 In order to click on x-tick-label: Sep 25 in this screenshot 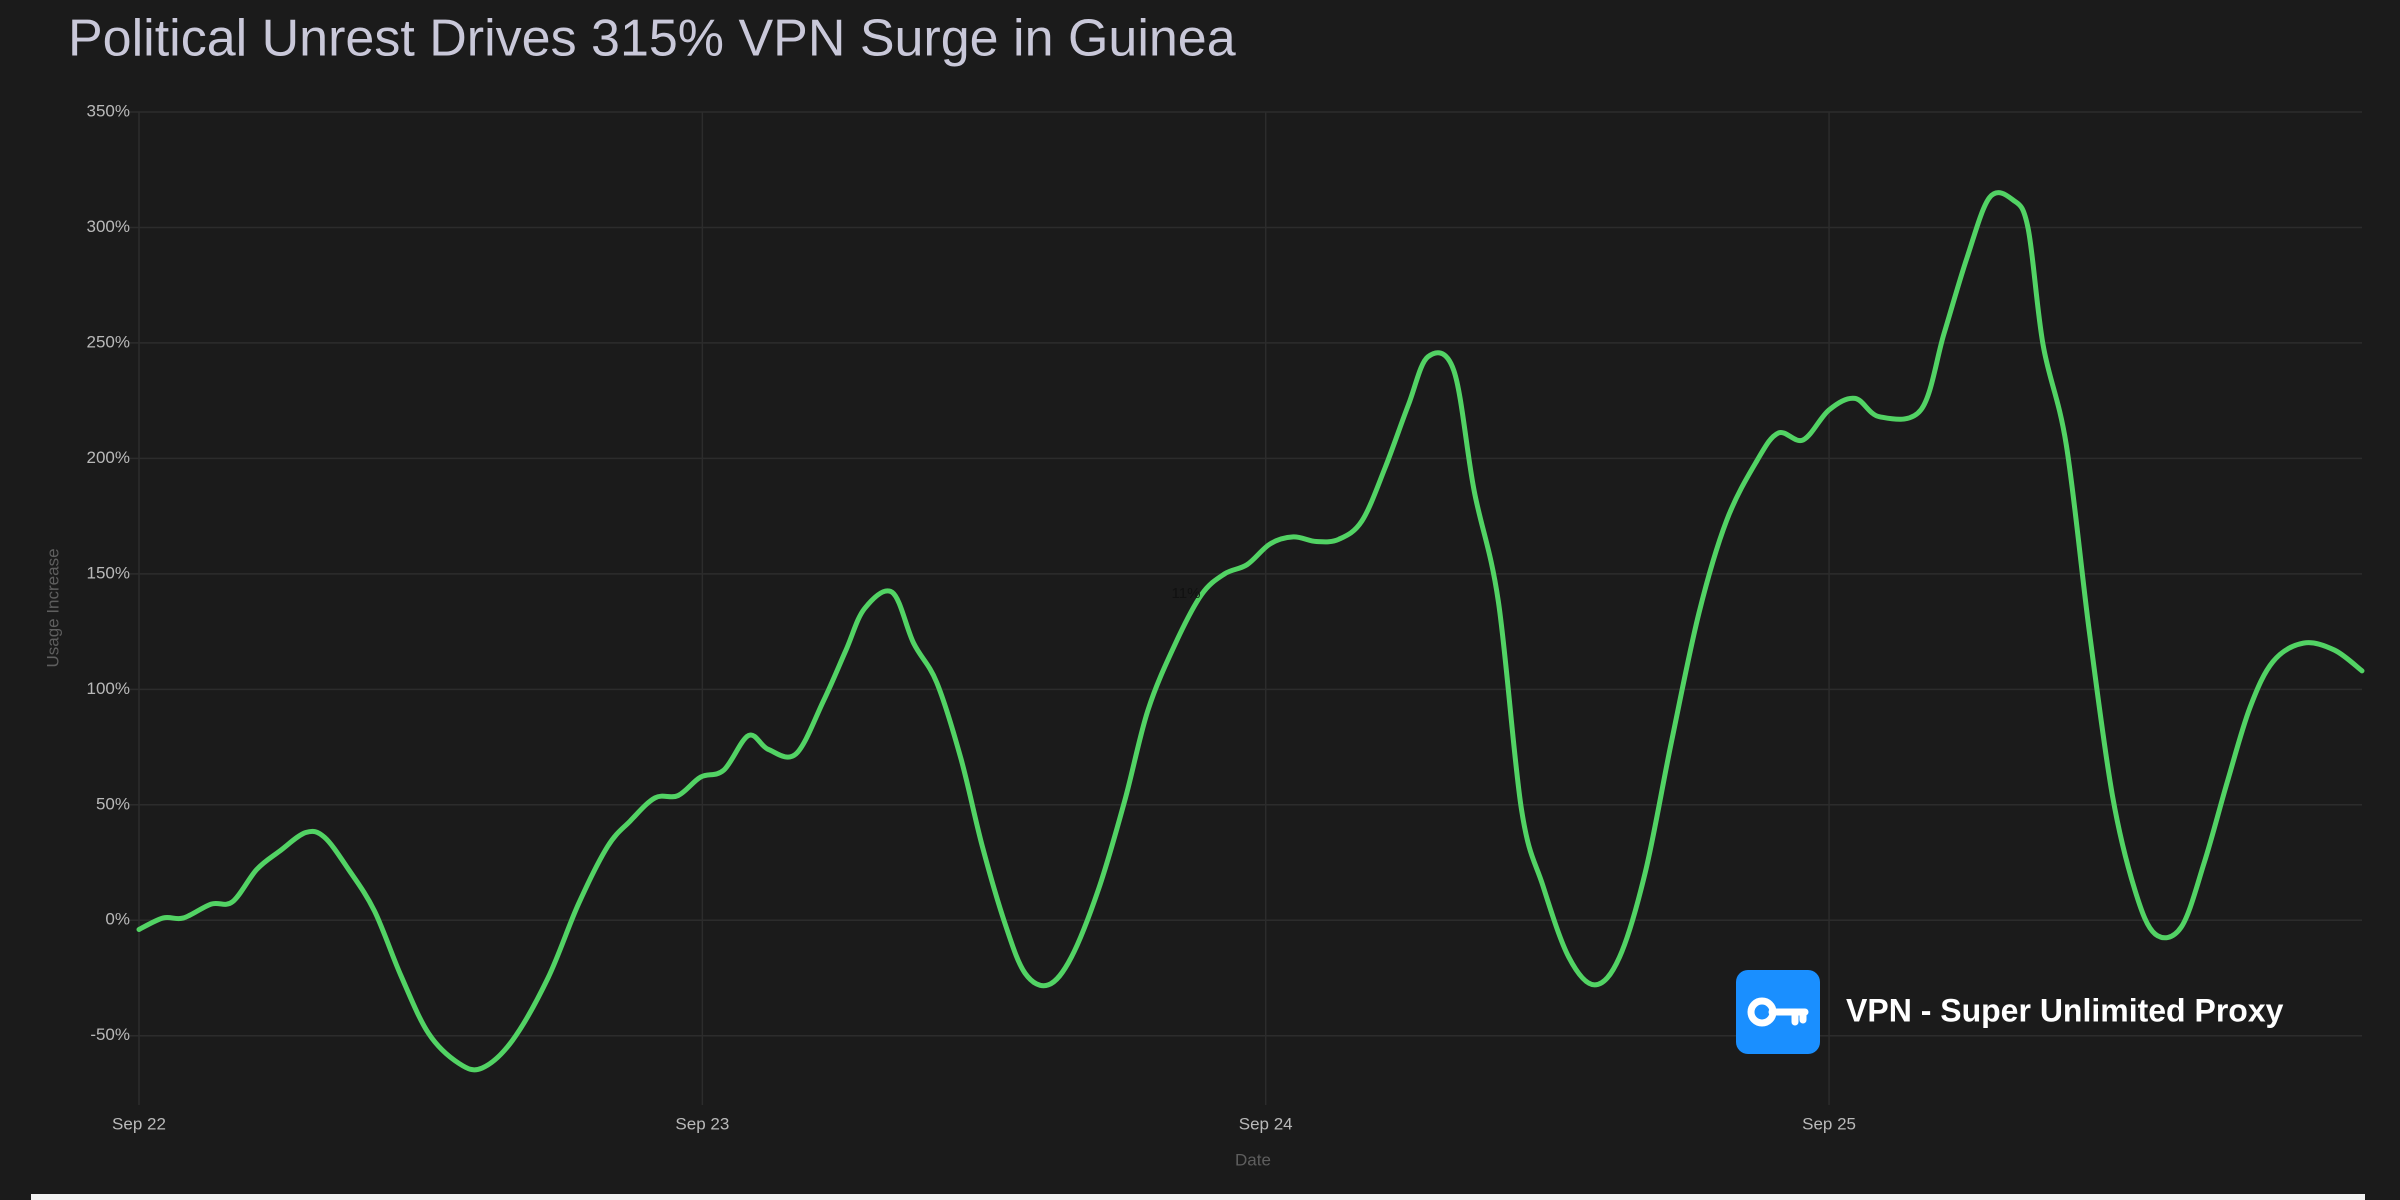, I will do `click(1829, 1123)`.